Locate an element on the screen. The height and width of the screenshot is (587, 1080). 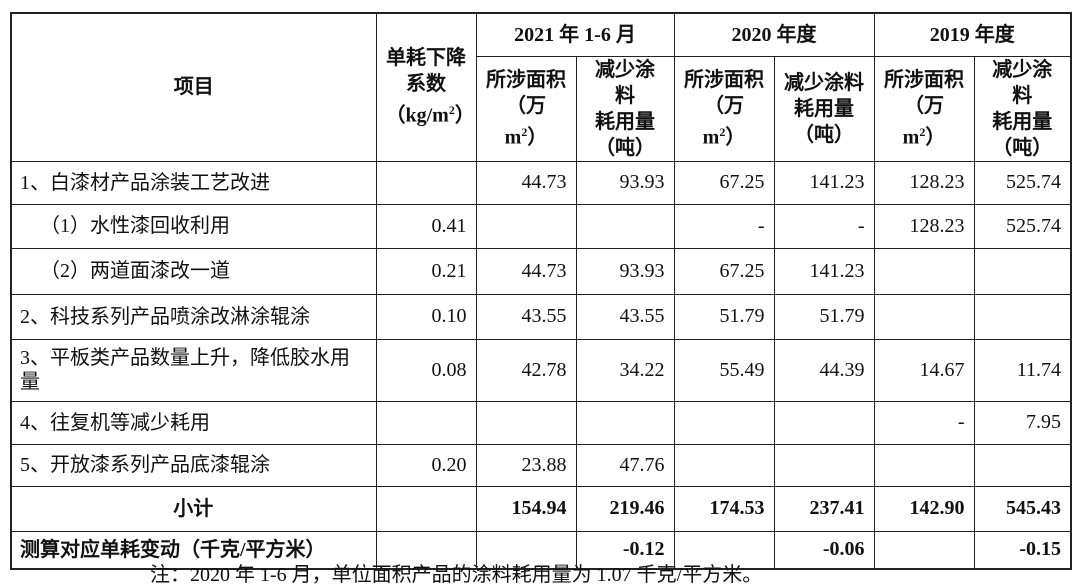
row-label: 5、开放漆系列产品底漆辊涂 is located at coordinates (193, 465).